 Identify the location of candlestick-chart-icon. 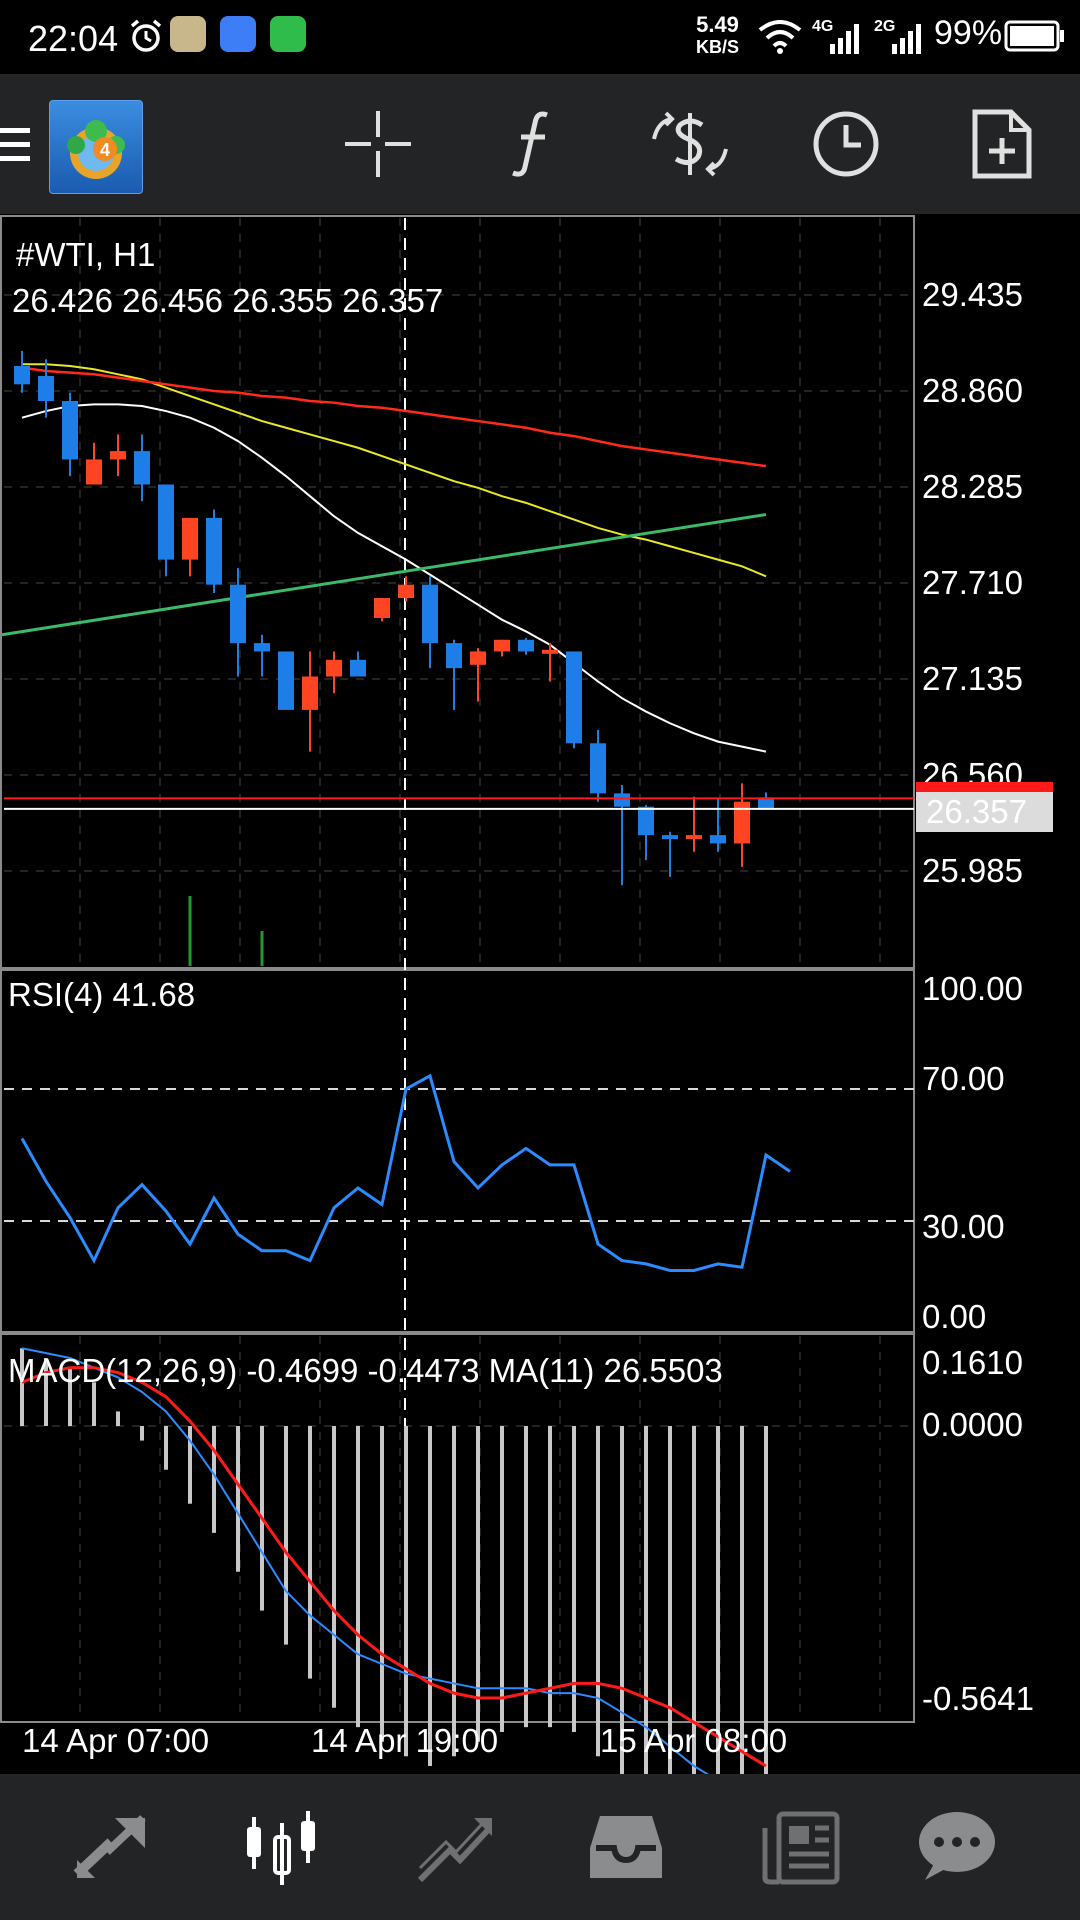
(281, 1848).